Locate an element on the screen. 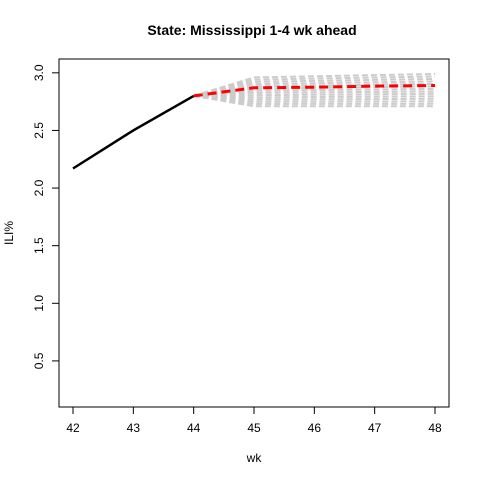 This screenshot has width=480, height=485. x-tick-label: 45 is located at coordinates (254, 428).